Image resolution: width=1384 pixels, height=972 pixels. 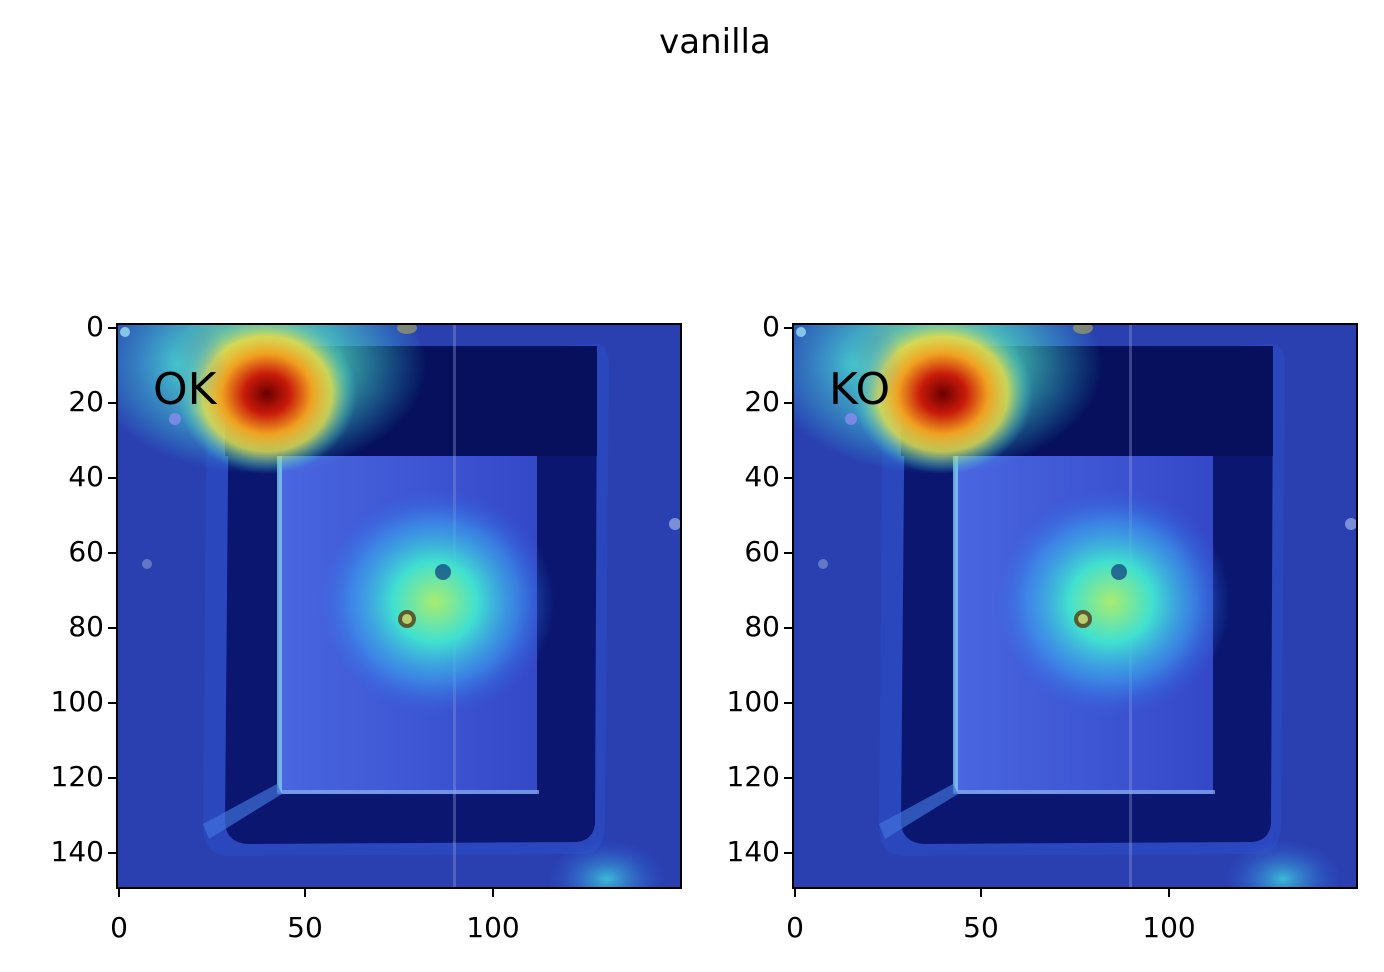 What do you see at coordinates (185, 389) in the screenshot?
I see `panel-label: OK` at bounding box center [185, 389].